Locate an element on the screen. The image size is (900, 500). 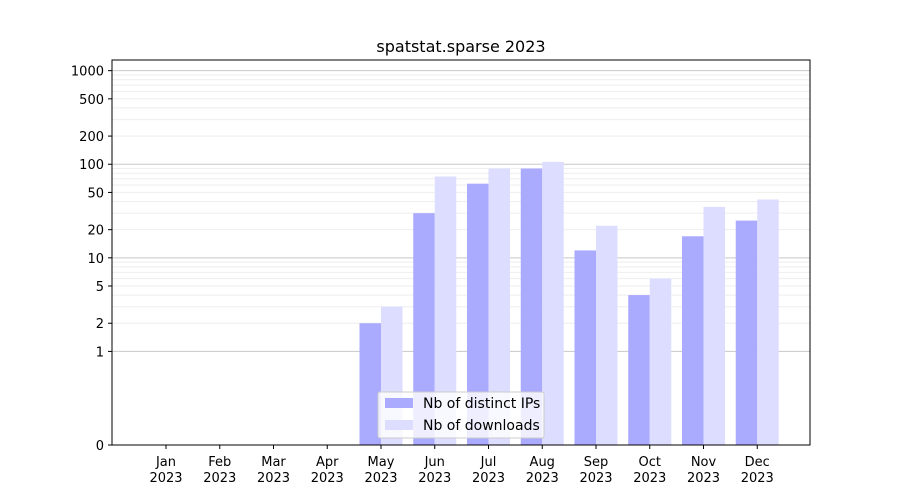
x-tick-label: Dec 2023 is located at coordinates (757, 470).